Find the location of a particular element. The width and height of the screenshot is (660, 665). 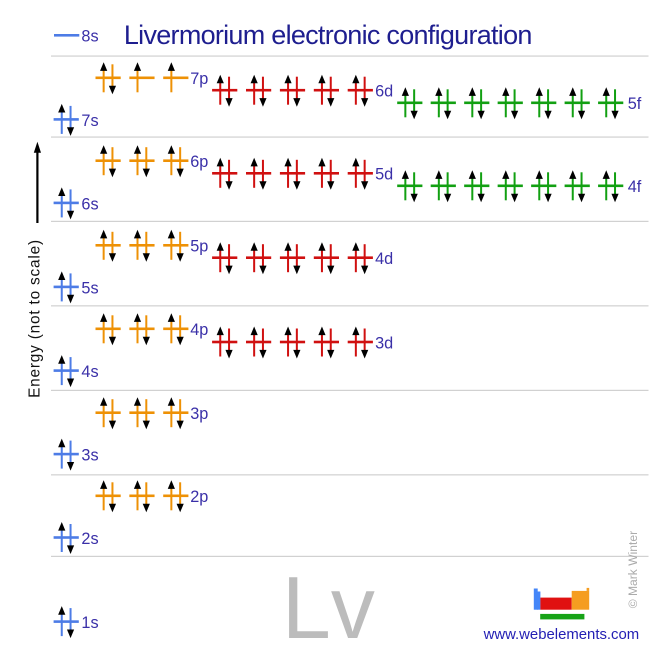

svg-text: 8s is located at coordinates (89, 37).